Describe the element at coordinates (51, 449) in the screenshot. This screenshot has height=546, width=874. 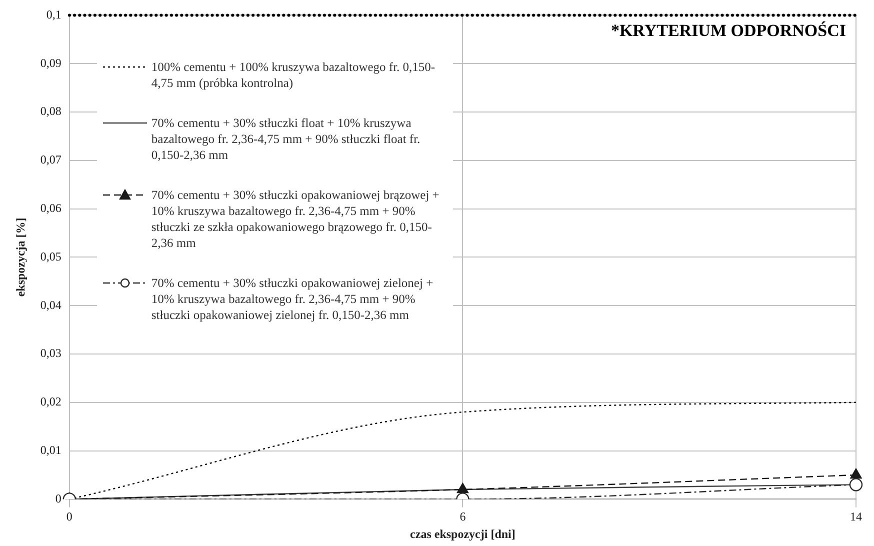
I see `y-tick-label: 0,01` at that location.